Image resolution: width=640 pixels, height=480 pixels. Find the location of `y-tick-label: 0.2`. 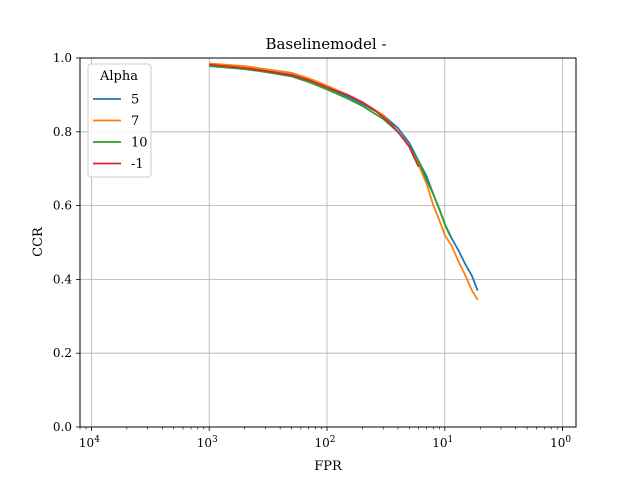

y-tick-label: 0.2 is located at coordinates (62, 353).